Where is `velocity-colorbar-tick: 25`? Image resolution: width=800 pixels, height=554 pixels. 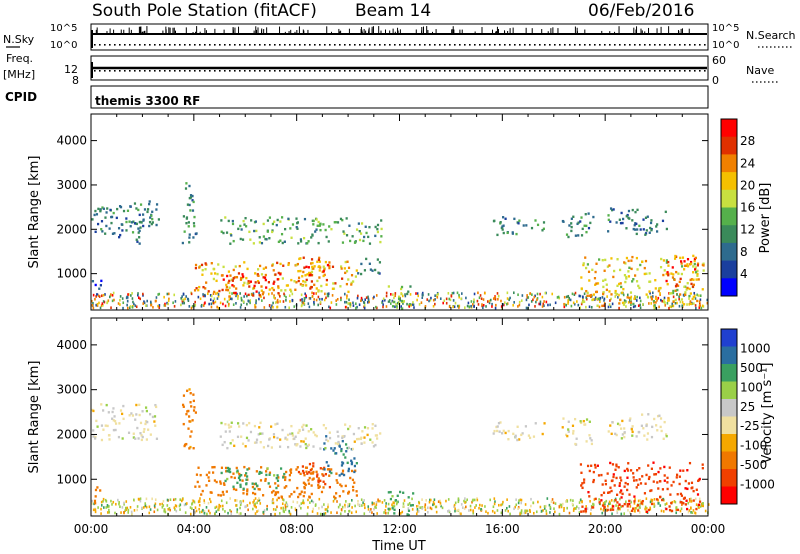 velocity-colorbar-tick: 25 is located at coordinates (747, 407).